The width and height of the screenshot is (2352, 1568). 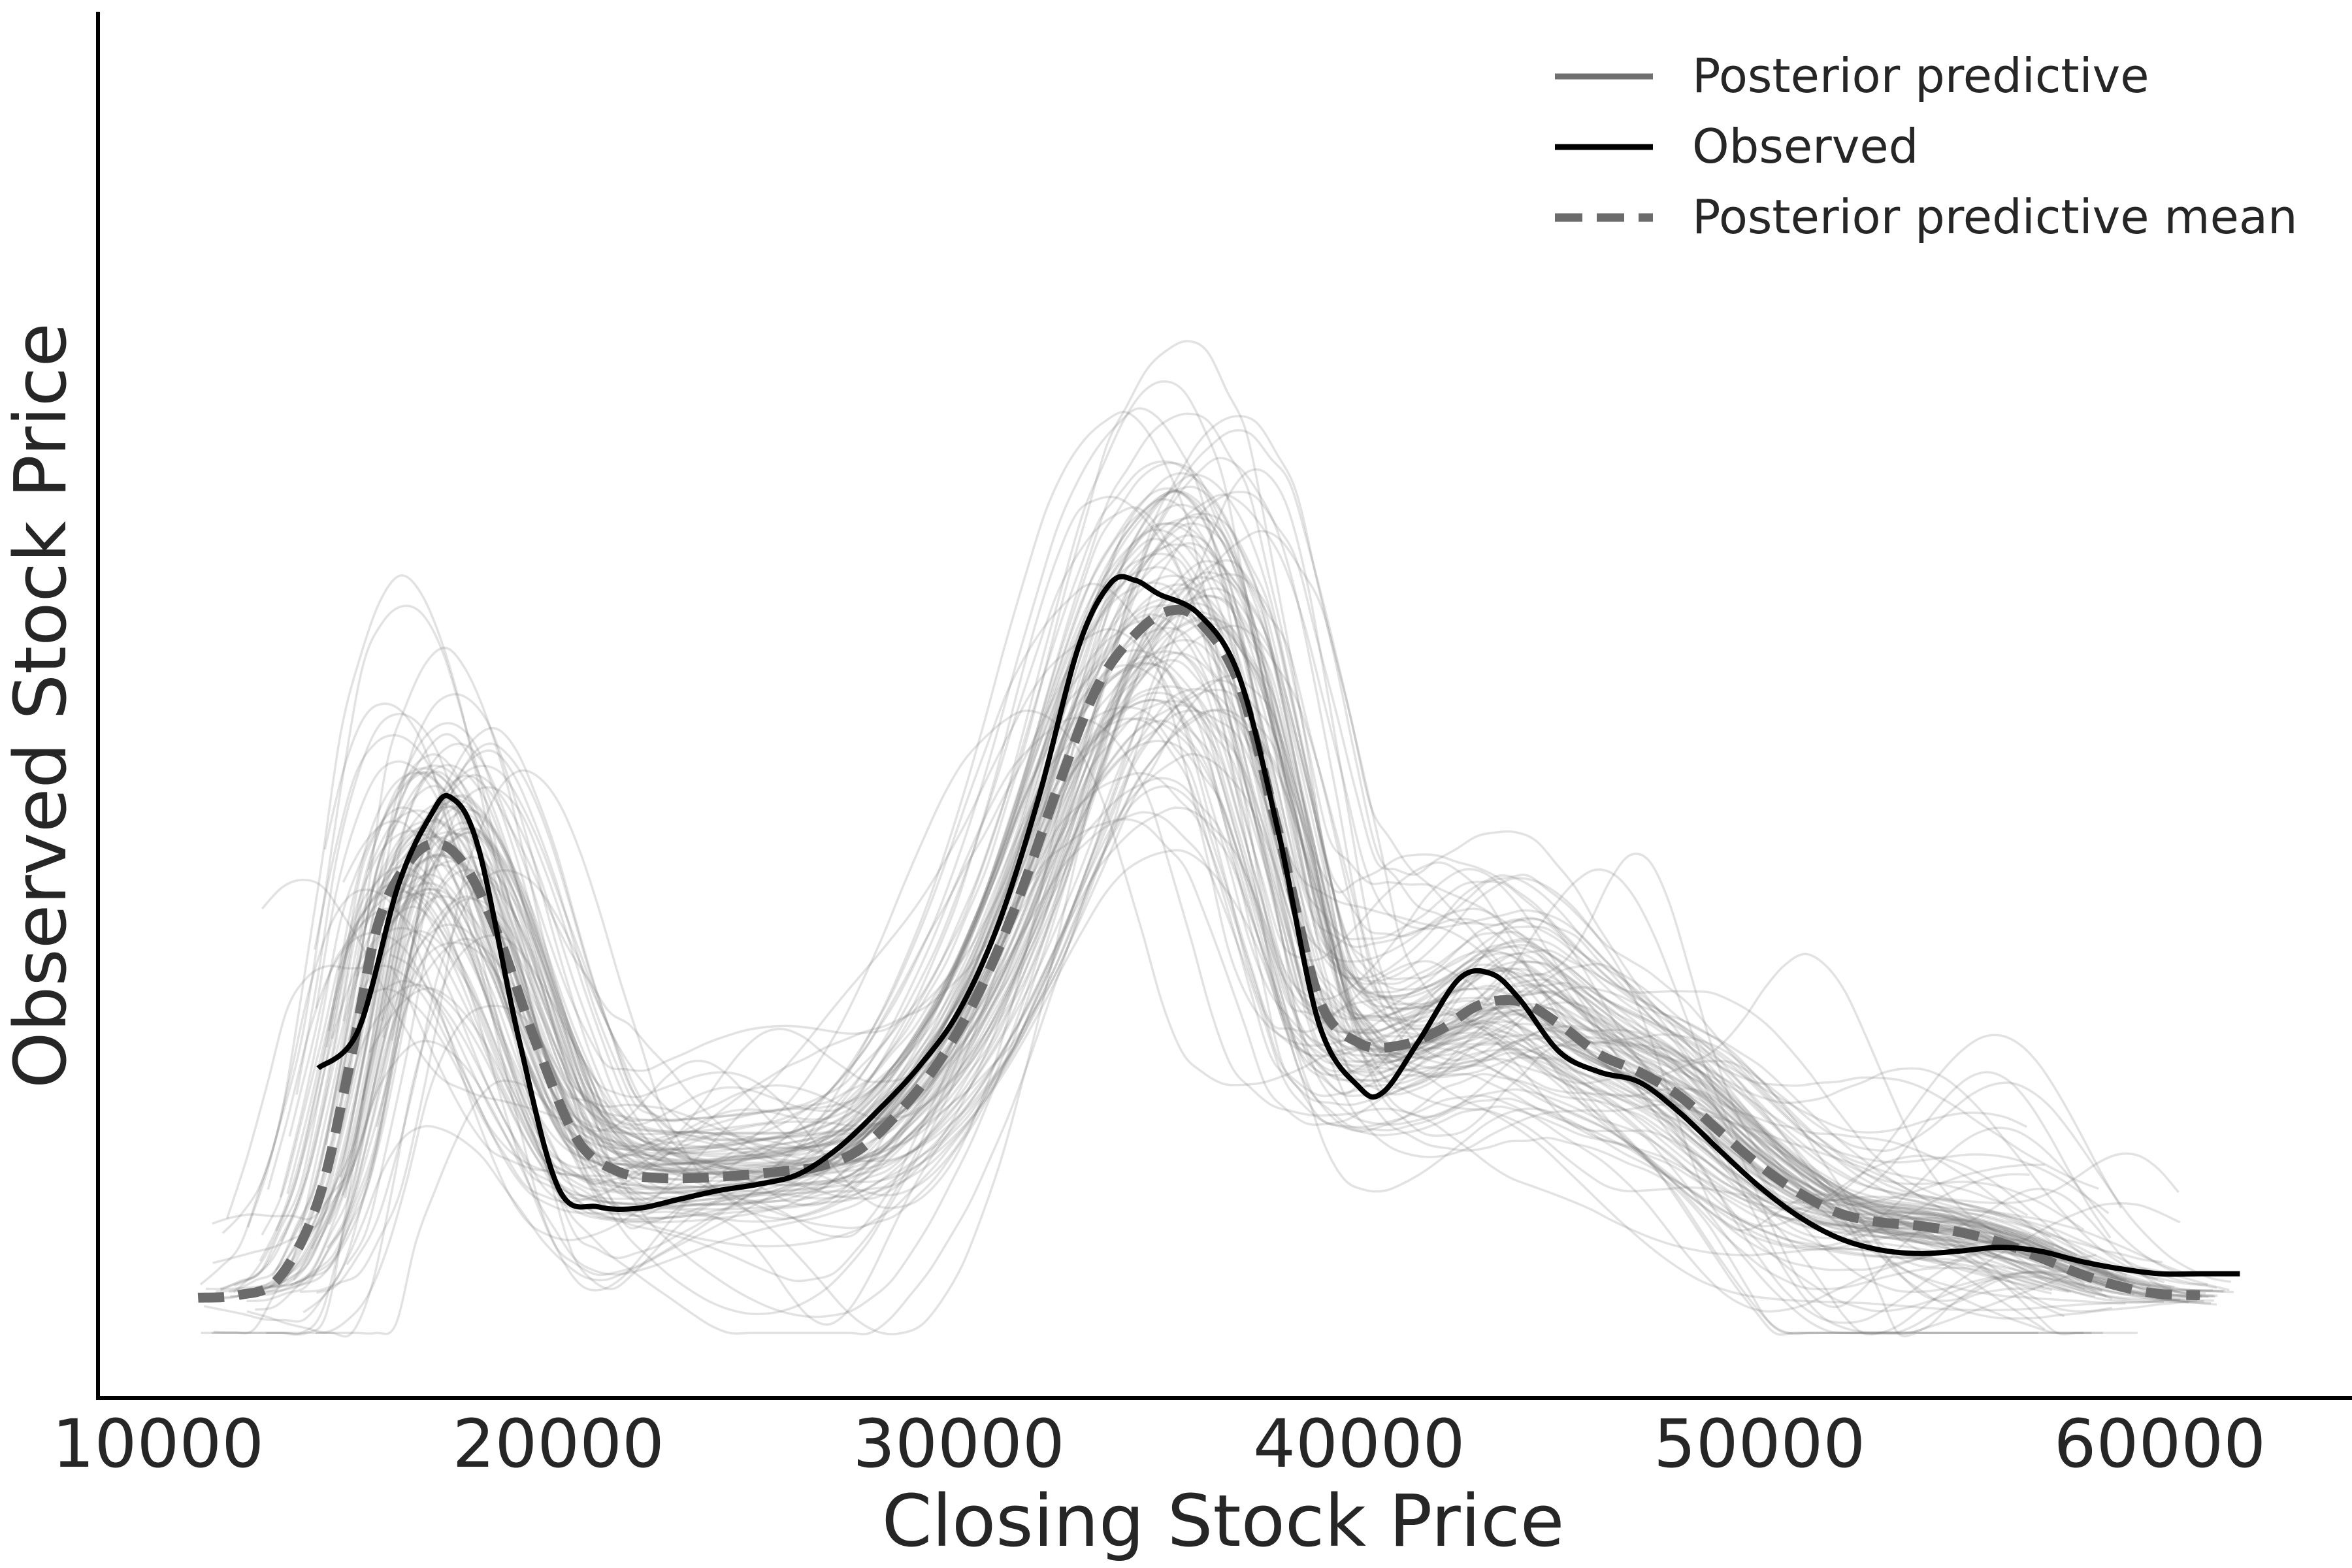 I want to click on x-axis-label: Closing Stock Price, so click(x=1223, y=1521).